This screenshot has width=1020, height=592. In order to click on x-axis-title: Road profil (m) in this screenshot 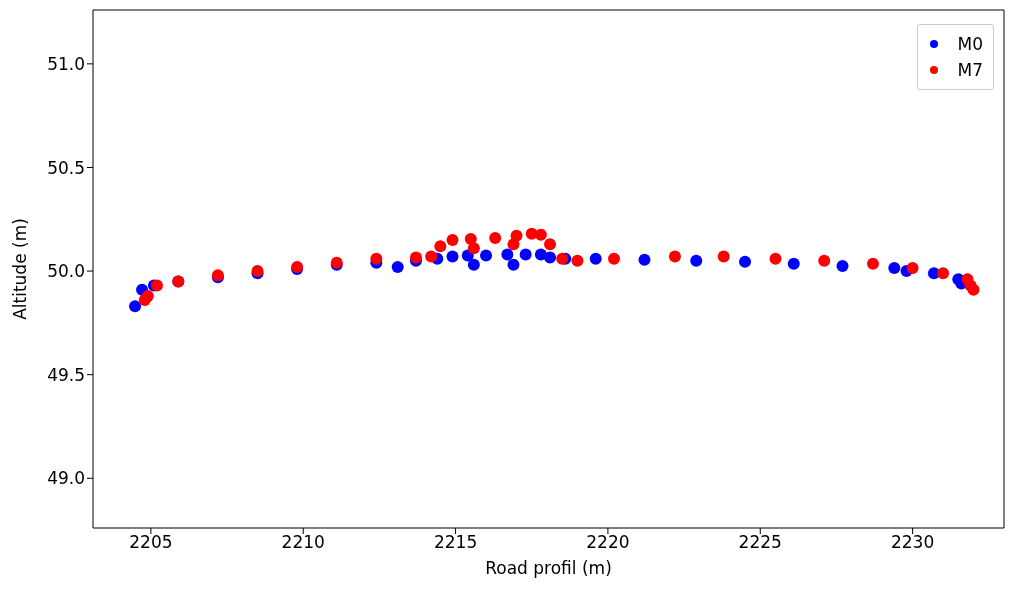, I will do `click(548, 568)`.